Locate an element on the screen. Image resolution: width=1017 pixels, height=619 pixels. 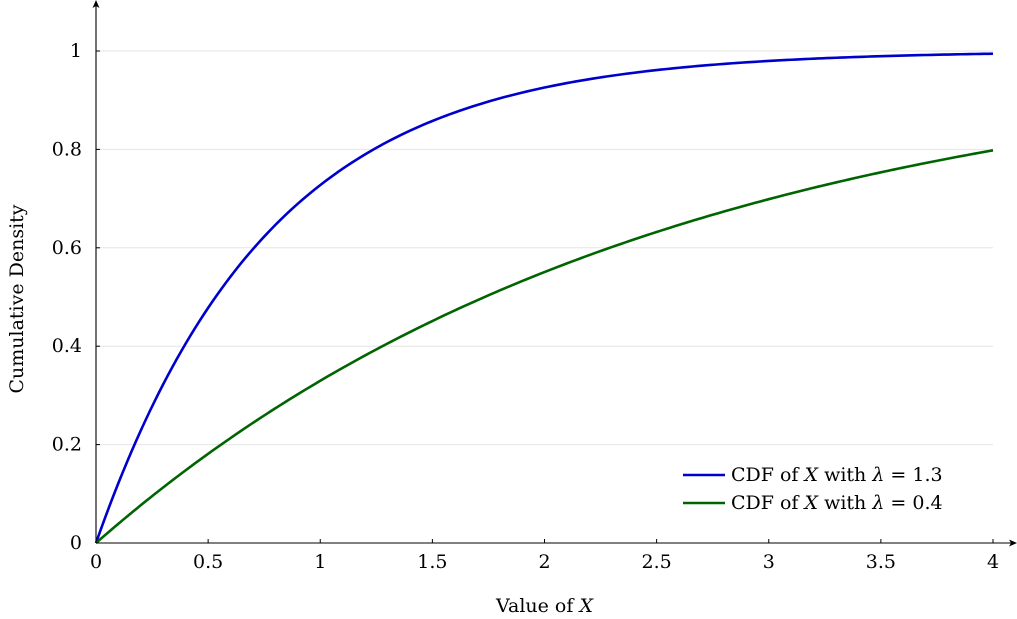
legend-label-2-part-2: with is located at coordinates (845, 503).